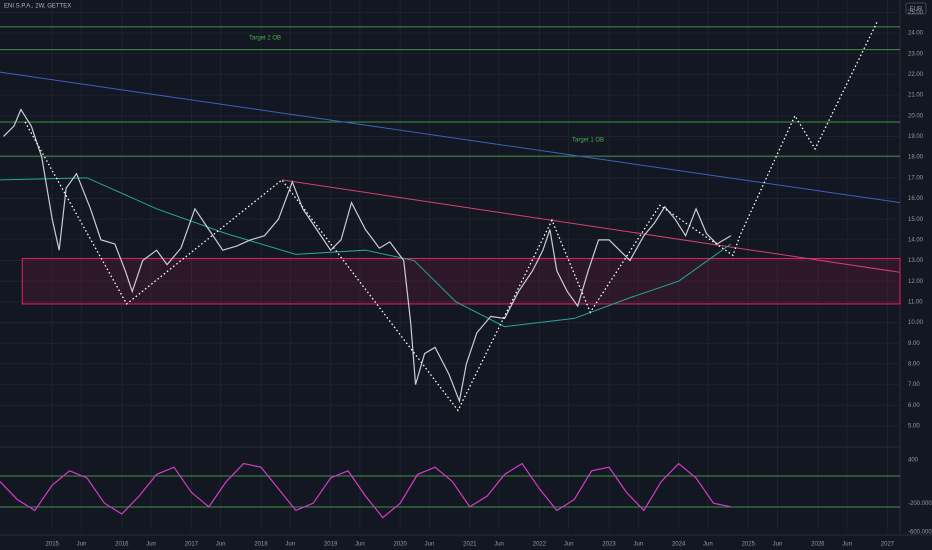 Image resolution: width=932 pixels, height=550 pixels. What do you see at coordinates (920, 504) in the screenshot?
I see `y-tick-label: -200.000` at bounding box center [920, 504].